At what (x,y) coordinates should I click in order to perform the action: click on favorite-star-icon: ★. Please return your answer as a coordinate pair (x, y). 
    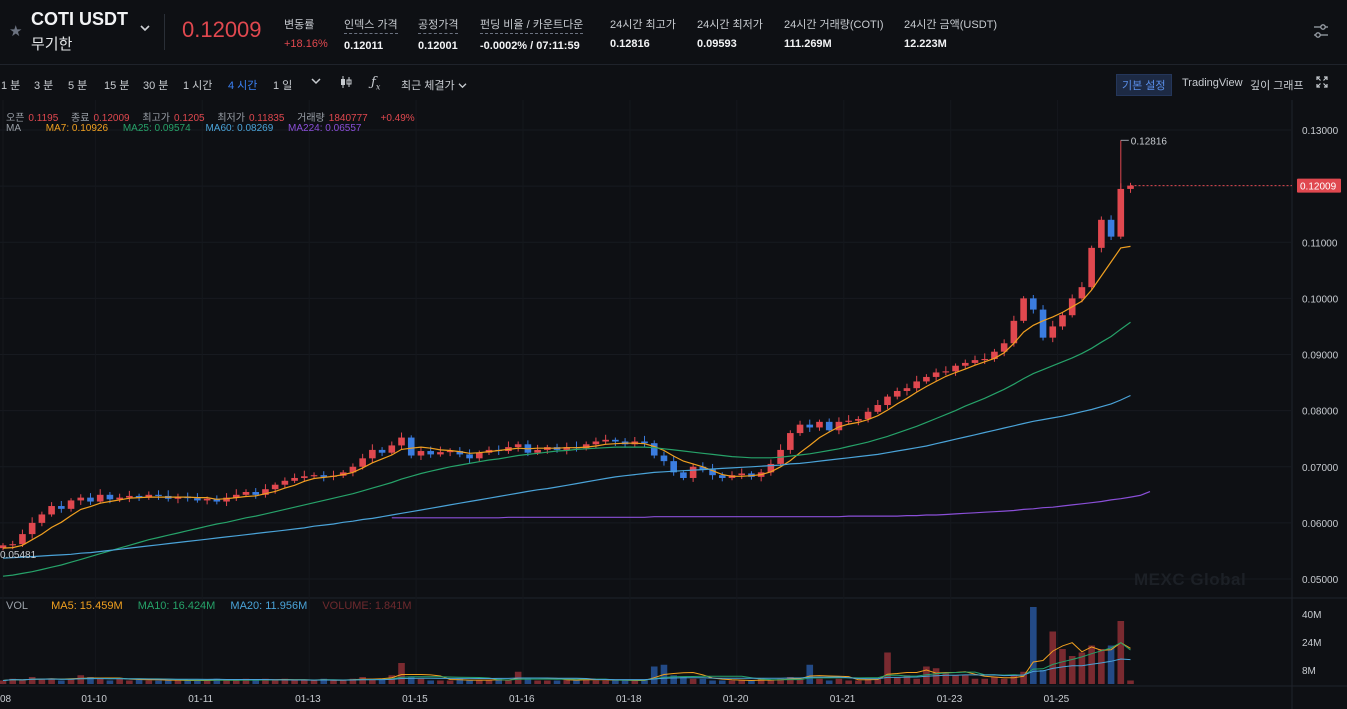
    Looking at the image, I should click on (16, 31).